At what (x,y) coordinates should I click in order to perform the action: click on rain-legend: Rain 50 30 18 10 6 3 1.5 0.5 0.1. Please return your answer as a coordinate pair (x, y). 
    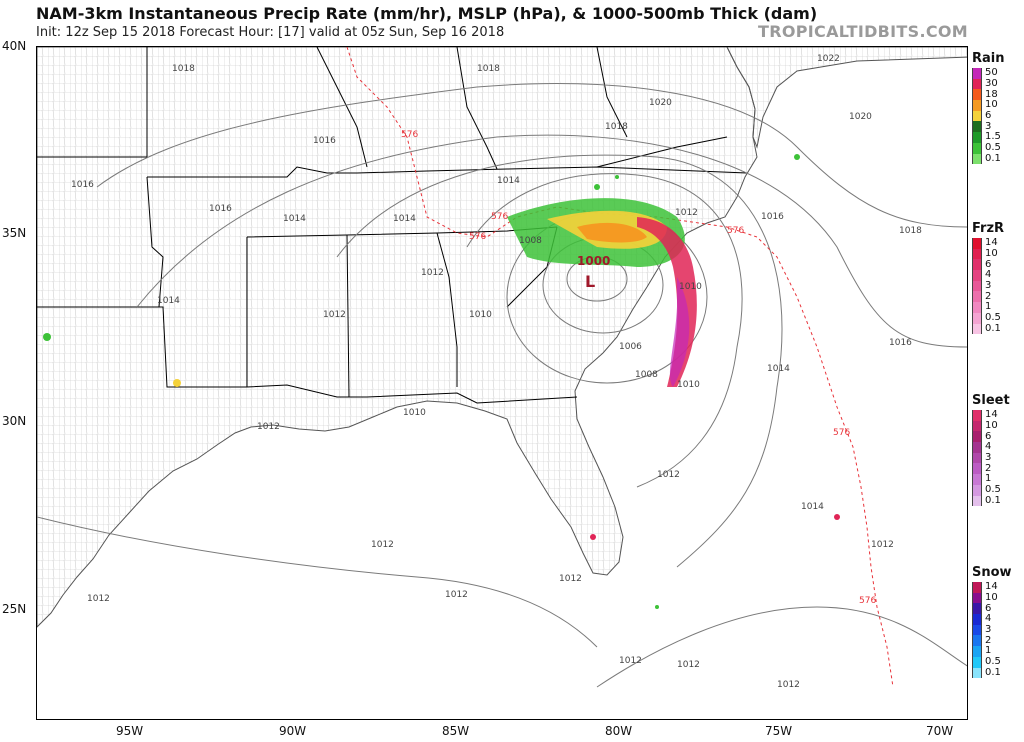
    Looking at the image, I should click on (998, 107).